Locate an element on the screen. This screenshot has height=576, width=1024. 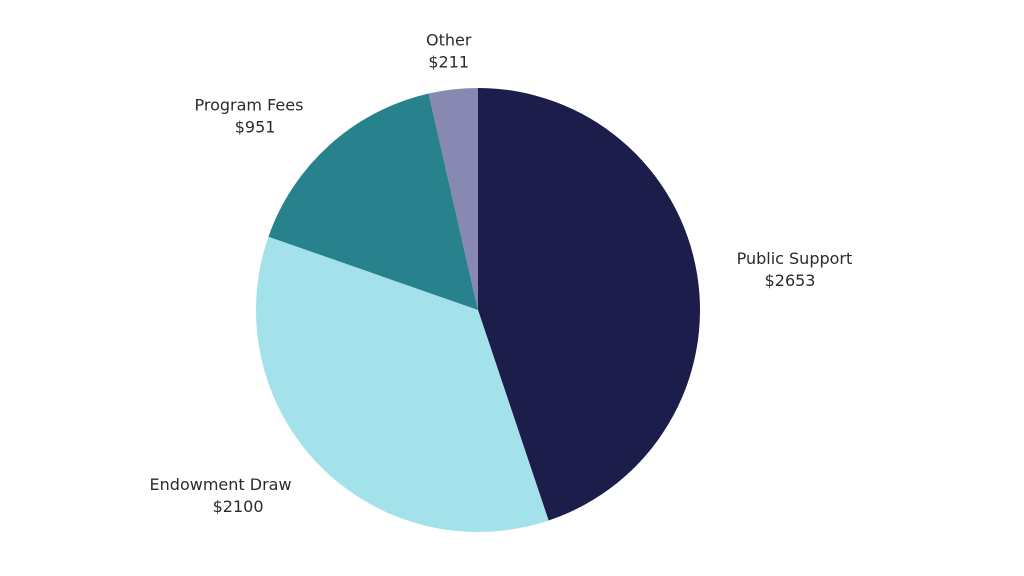
pie-label-name: Endowment Draw is located at coordinates (221, 484).